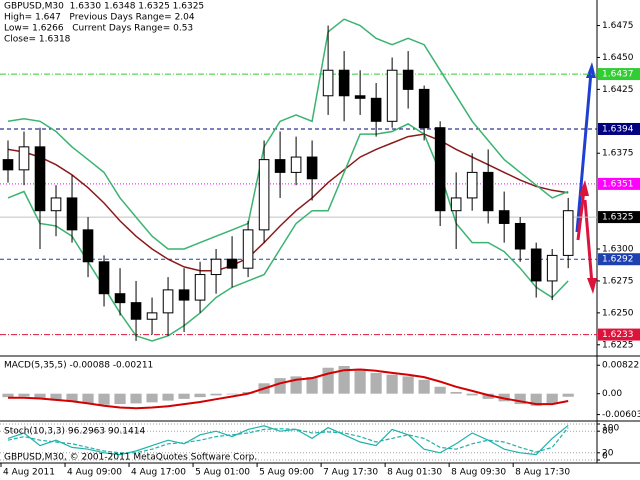 Image resolution: width=640 pixels, height=480 pixels. Describe the element at coordinates (104, 7) in the screenshot. I see `chart-header: GBPUSD,M30 1.6330 1.6348 1.6325 1.6325` at that location.